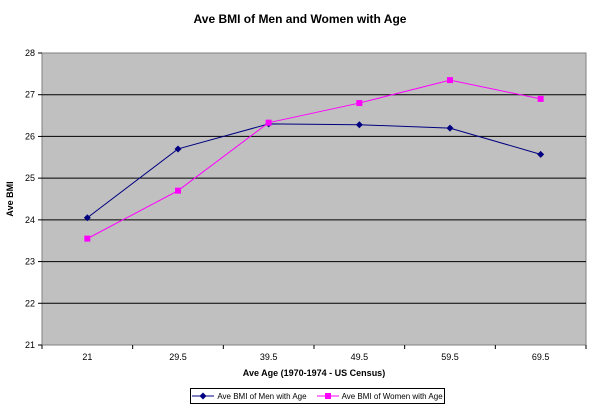 The width and height of the screenshot is (600, 410). Describe the element at coordinates (10, 198) in the screenshot. I see `y-axis-title: Ave BMI` at that location.